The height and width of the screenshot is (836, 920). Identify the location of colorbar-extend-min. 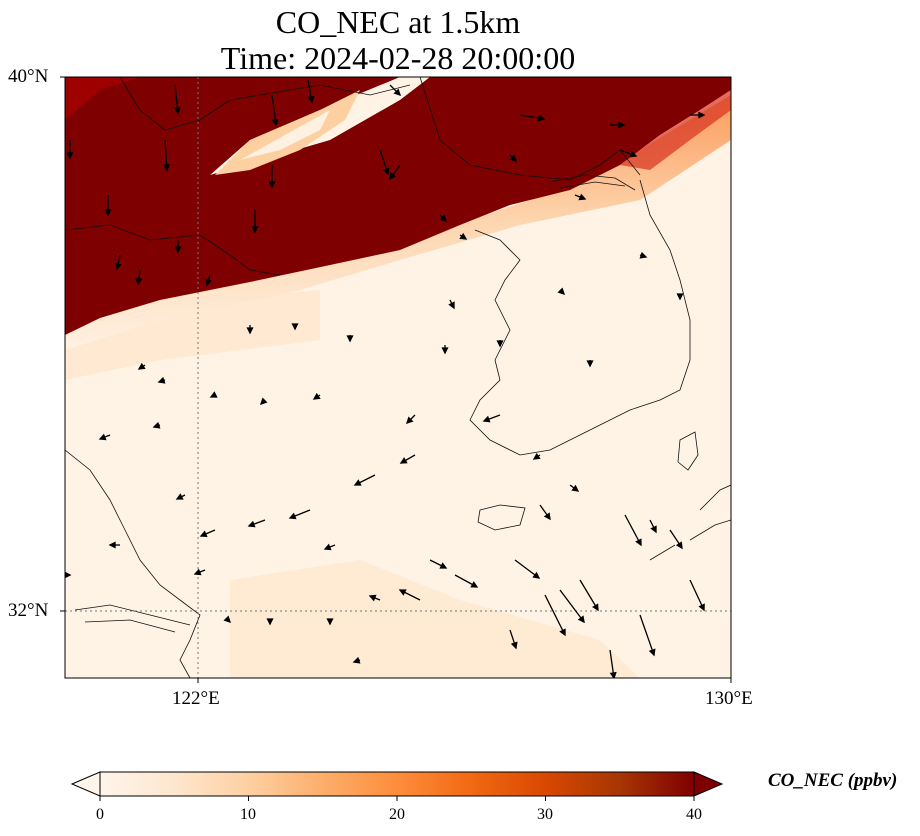
(85, 784).